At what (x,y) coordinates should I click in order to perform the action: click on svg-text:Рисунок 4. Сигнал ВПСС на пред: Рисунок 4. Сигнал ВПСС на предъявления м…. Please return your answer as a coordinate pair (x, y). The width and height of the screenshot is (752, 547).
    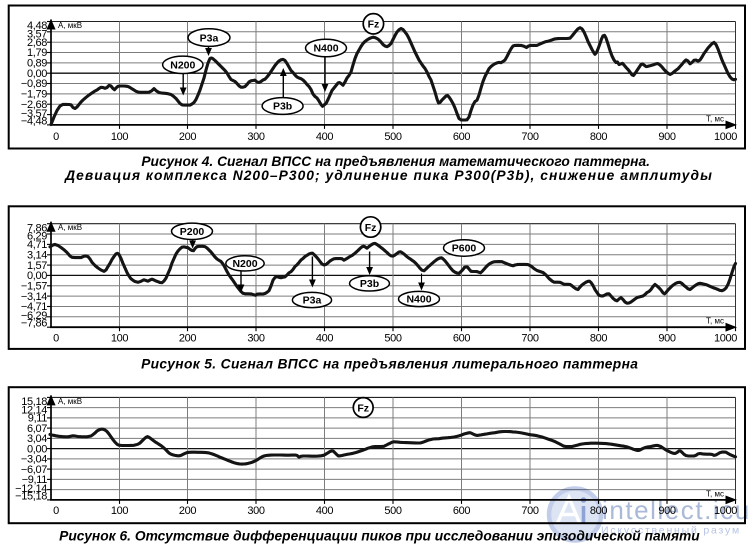
    Looking at the image, I should click on (395, 161).